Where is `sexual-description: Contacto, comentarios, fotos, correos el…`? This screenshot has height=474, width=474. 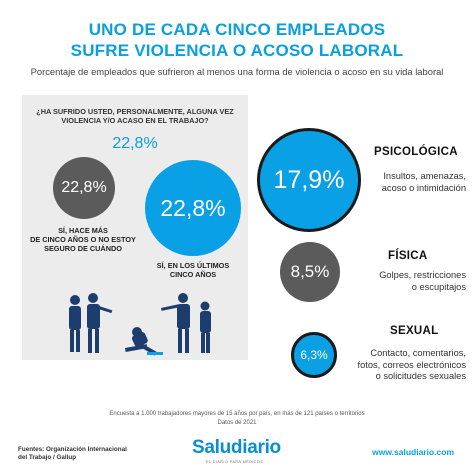
sexual-description: Contacto, comentarios, fotos, correos el… is located at coordinates (409, 365).